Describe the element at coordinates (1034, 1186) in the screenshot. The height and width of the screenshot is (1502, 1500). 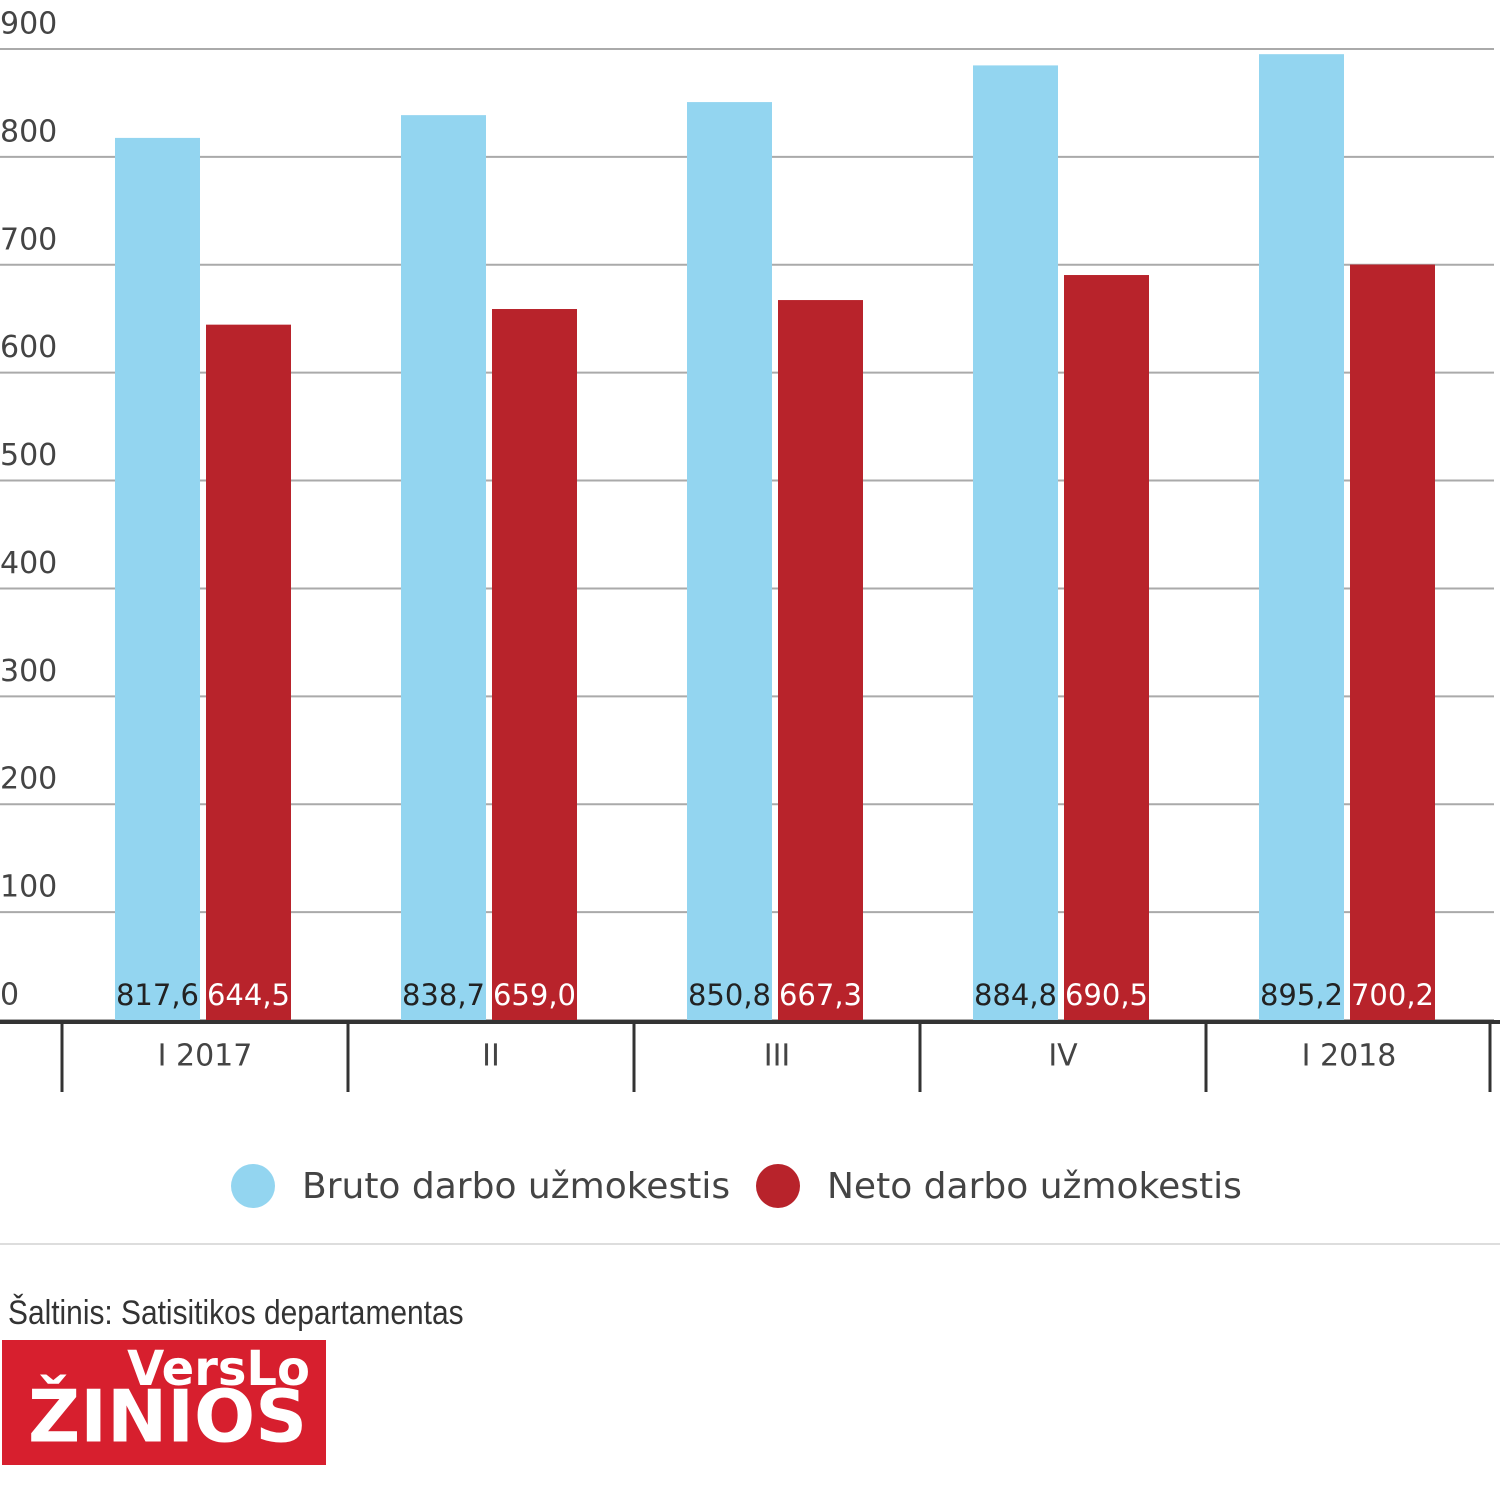
I see `legend-label: Neto darbo užmokestis` at that location.